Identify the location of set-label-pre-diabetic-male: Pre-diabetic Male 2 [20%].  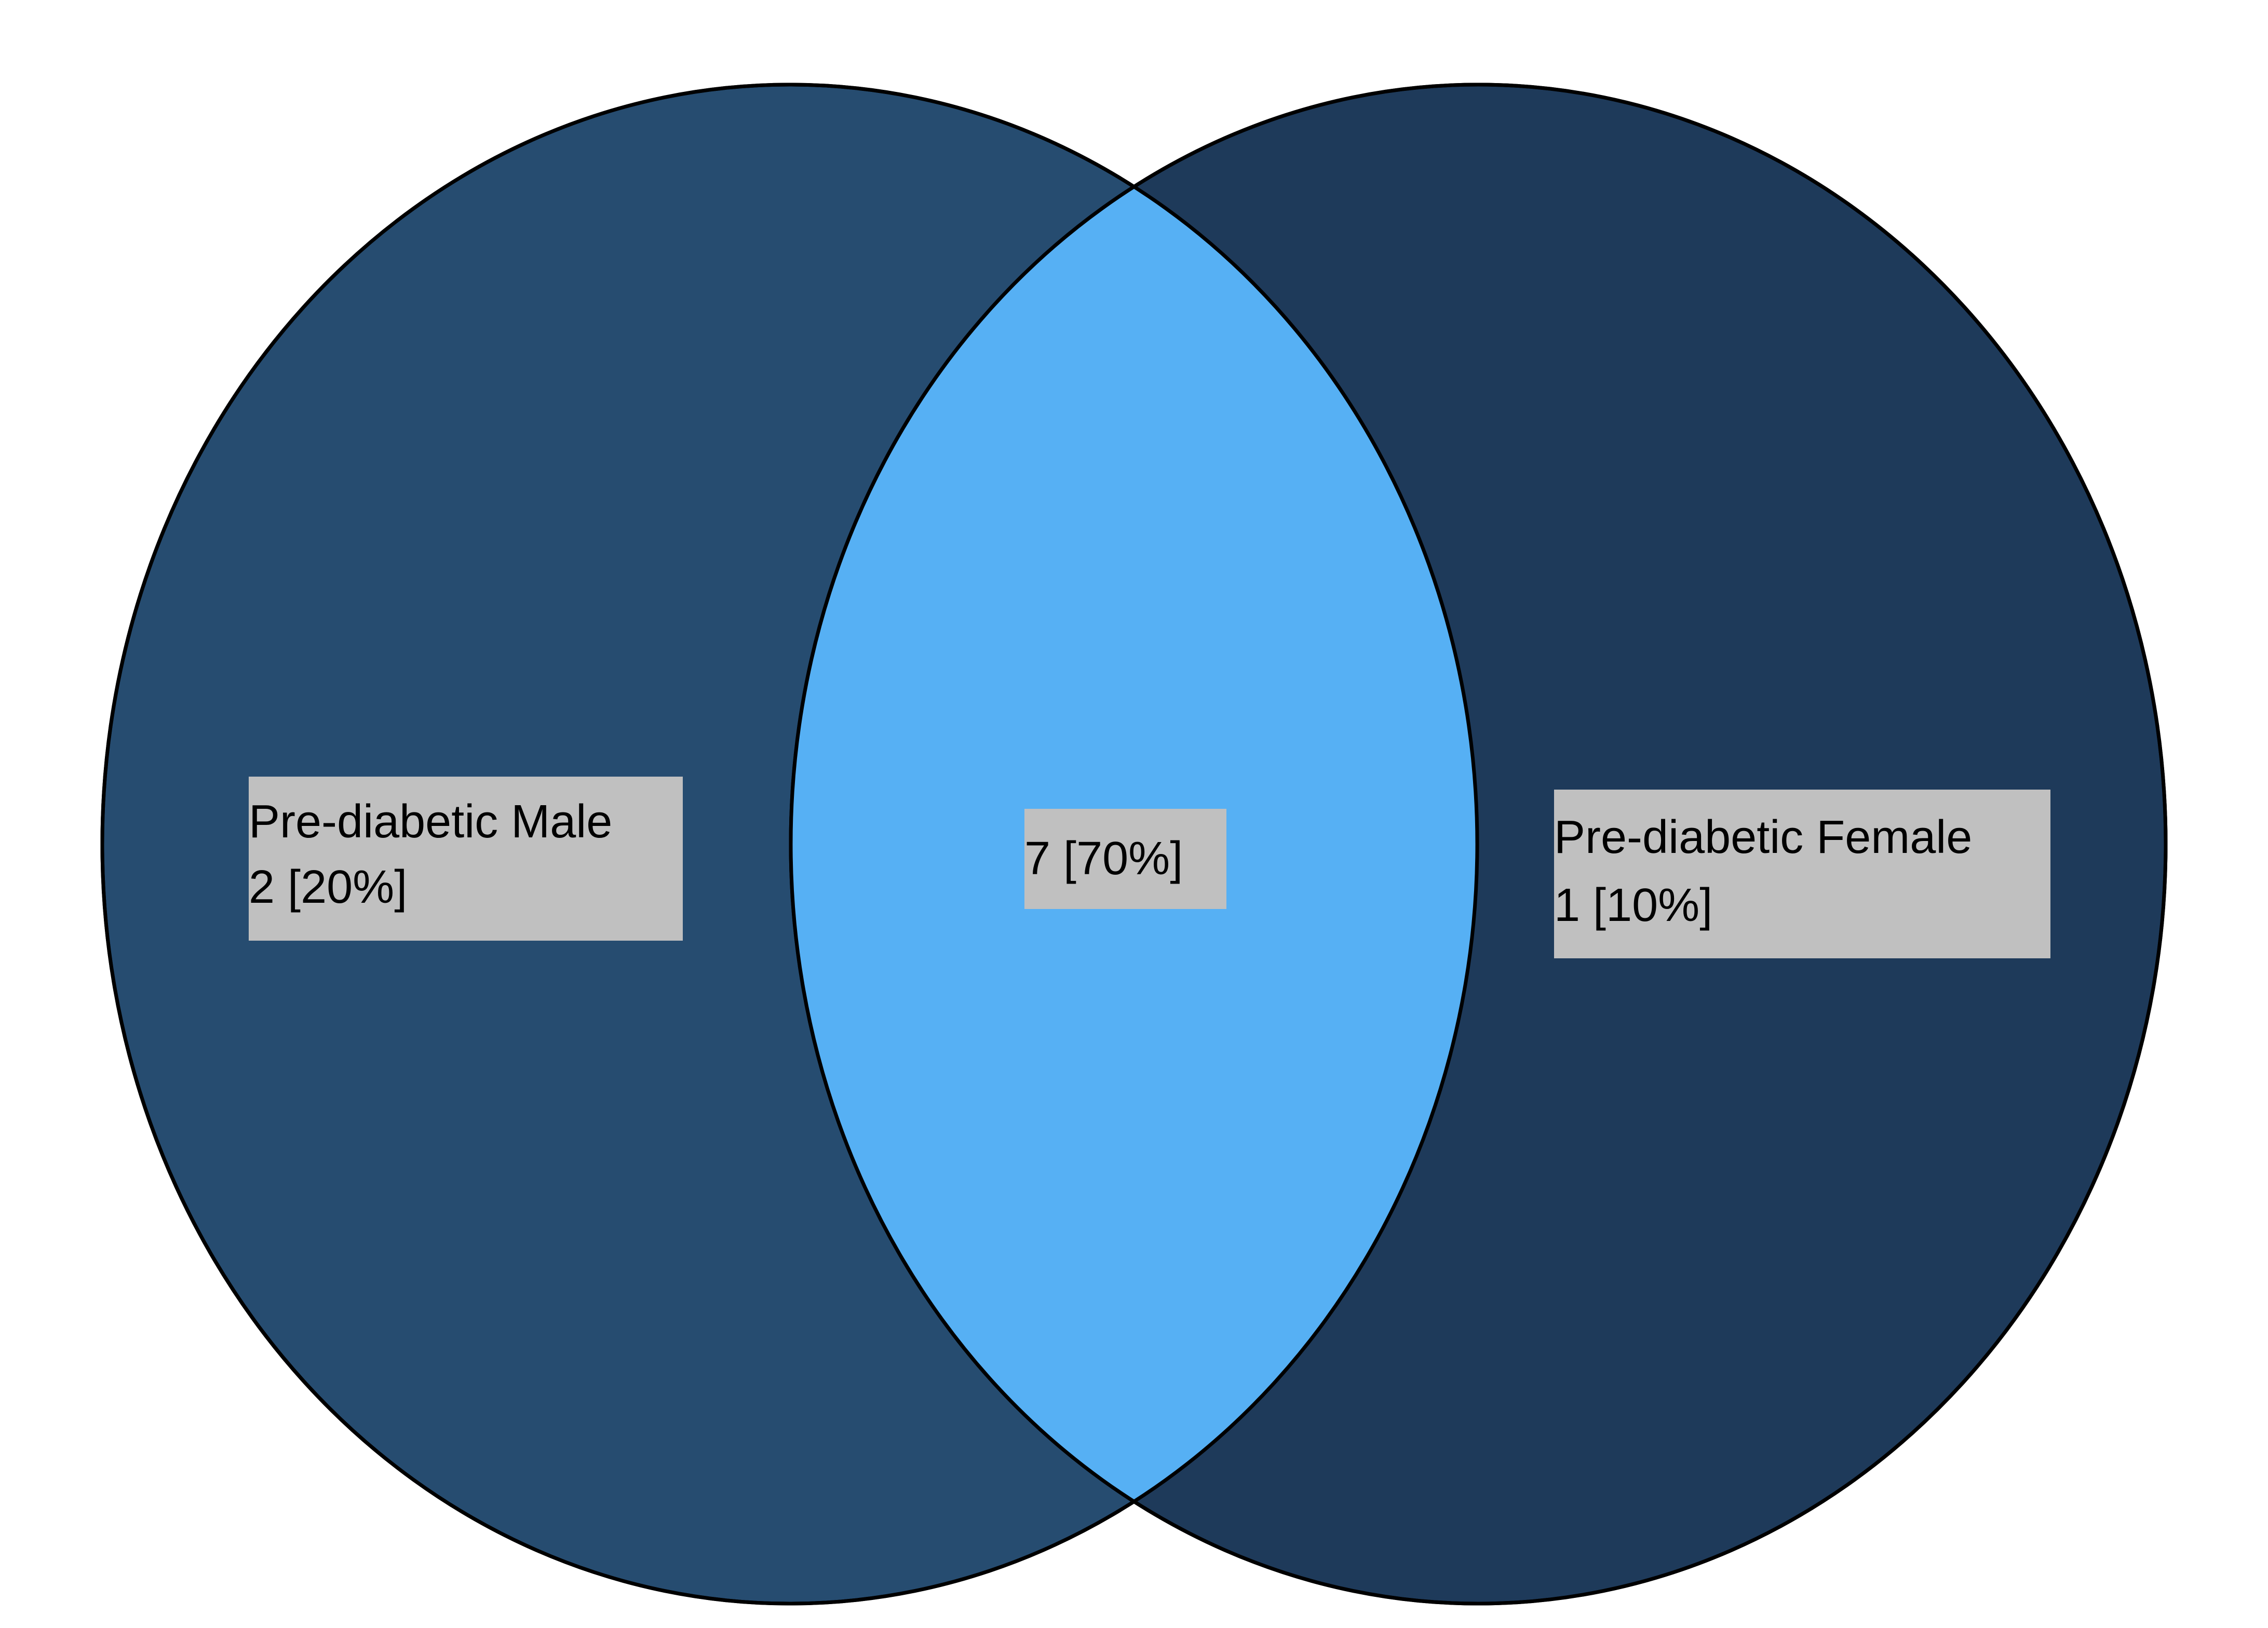
(466, 859).